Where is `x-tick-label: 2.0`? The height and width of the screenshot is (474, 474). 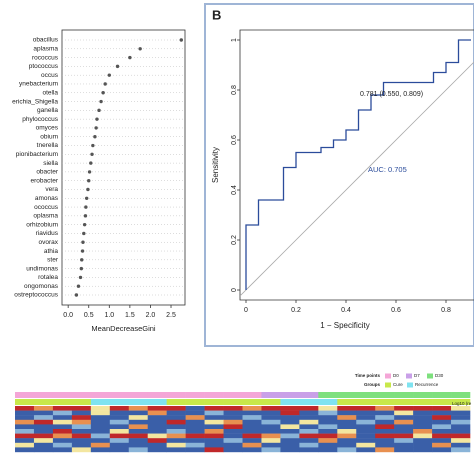
x-tick-label: 2.0 is located at coordinates (151, 315).